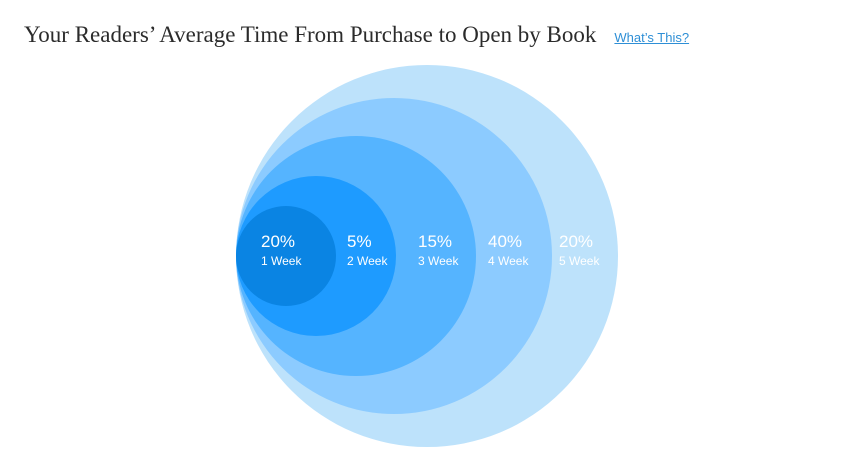 The image size is (856, 468). I want to click on value-label-2-week: 5%, so click(359, 241).